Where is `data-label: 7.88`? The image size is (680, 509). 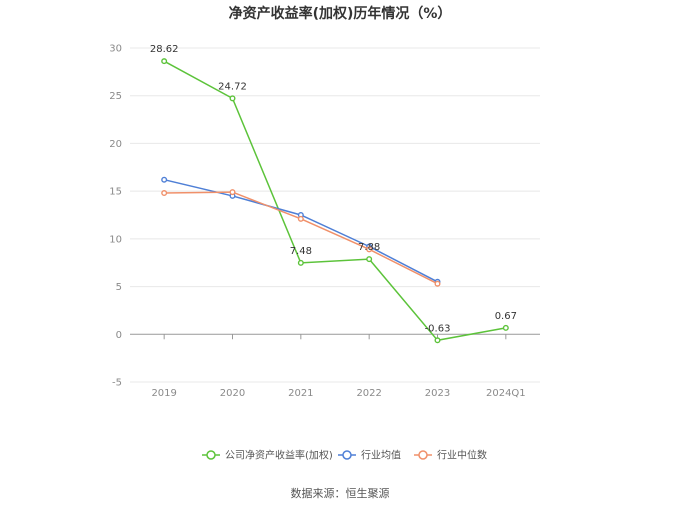 data-label: 7.88 is located at coordinates (369, 247).